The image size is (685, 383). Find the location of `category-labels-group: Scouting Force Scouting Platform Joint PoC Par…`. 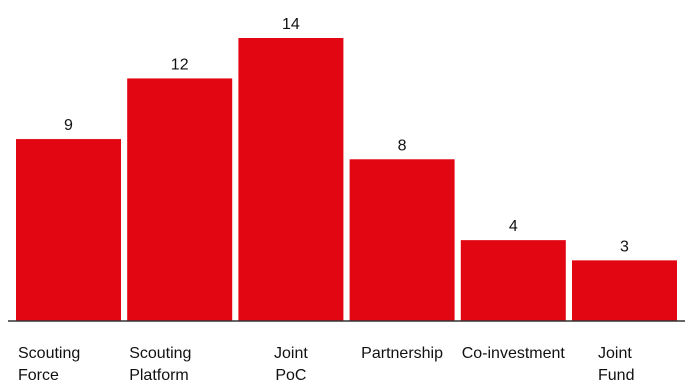

category-labels-group: Scouting Force Scouting Platform Joint PoC Par… is located at coordinates (326, 364).